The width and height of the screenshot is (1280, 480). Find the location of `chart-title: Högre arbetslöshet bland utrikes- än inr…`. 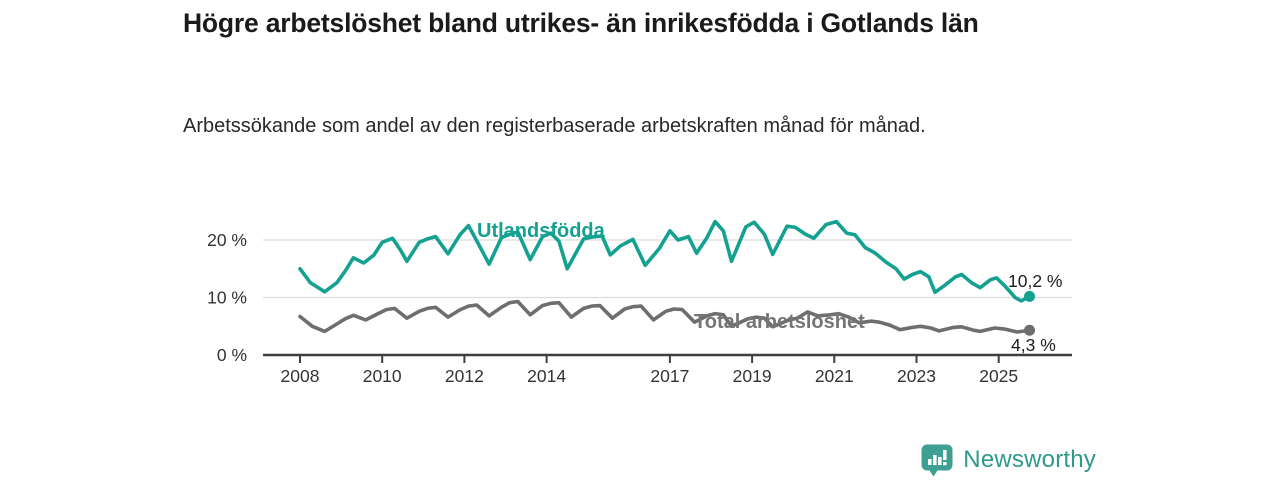

chart-title: Högre arbetslöshet bland utrikes- än inr… is located at coordinates (581, 23).